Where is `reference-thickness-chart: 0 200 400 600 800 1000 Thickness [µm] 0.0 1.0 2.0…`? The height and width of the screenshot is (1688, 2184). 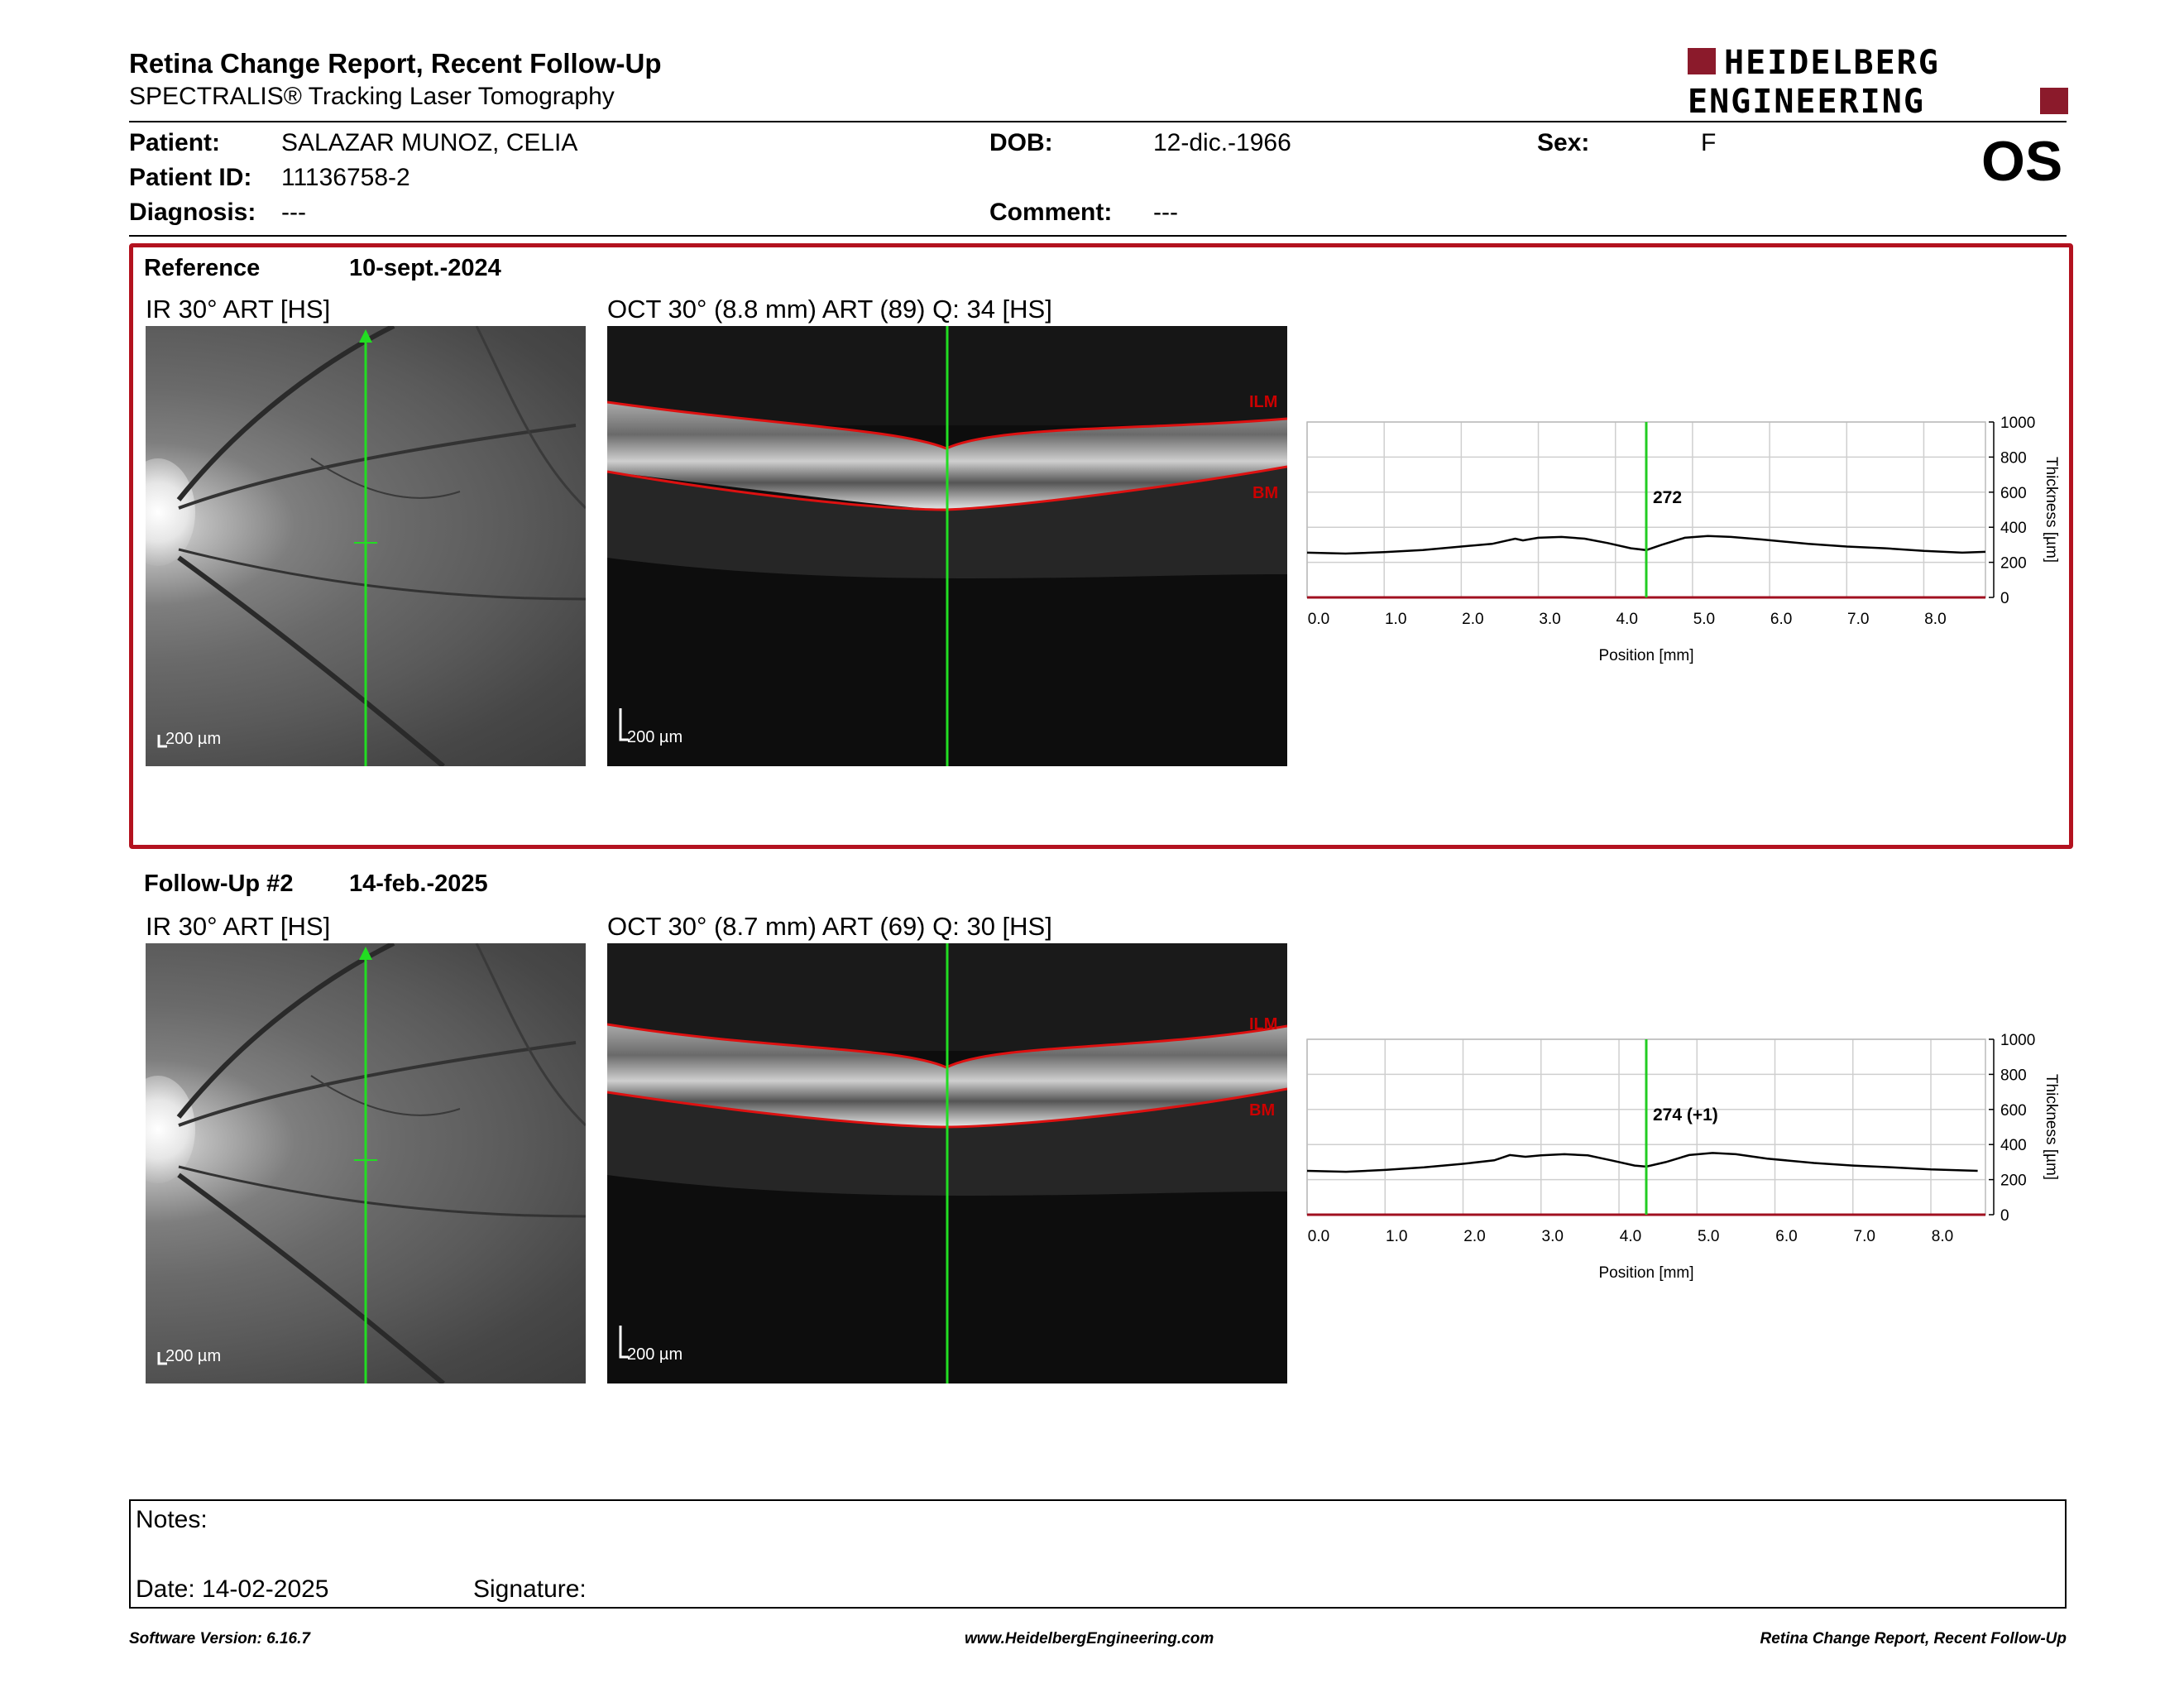
reference-thickness-chart: 0 200 400 600 800 1000 Thickness [µm] 0.0 1.0 2.0… is located at coordinates (1683, 539).